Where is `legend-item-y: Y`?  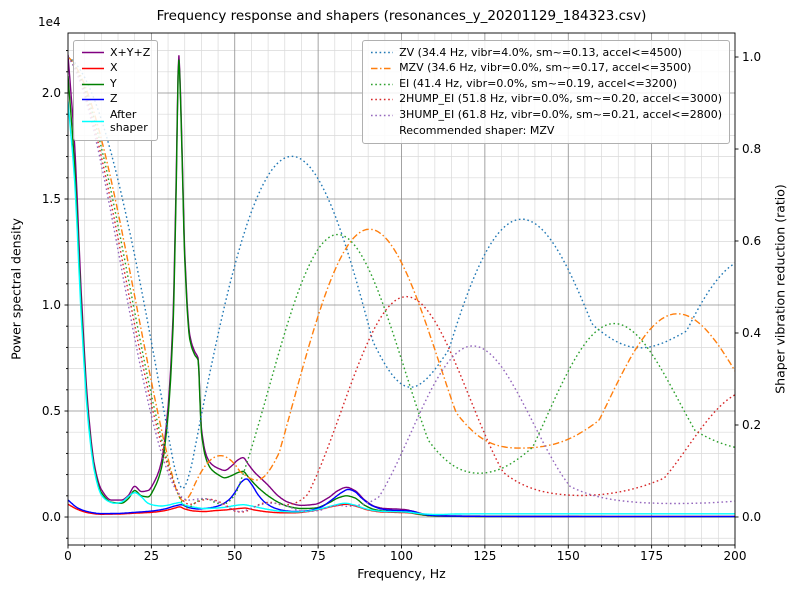
legend-item-y: Y is located at coordinates (115, 84).